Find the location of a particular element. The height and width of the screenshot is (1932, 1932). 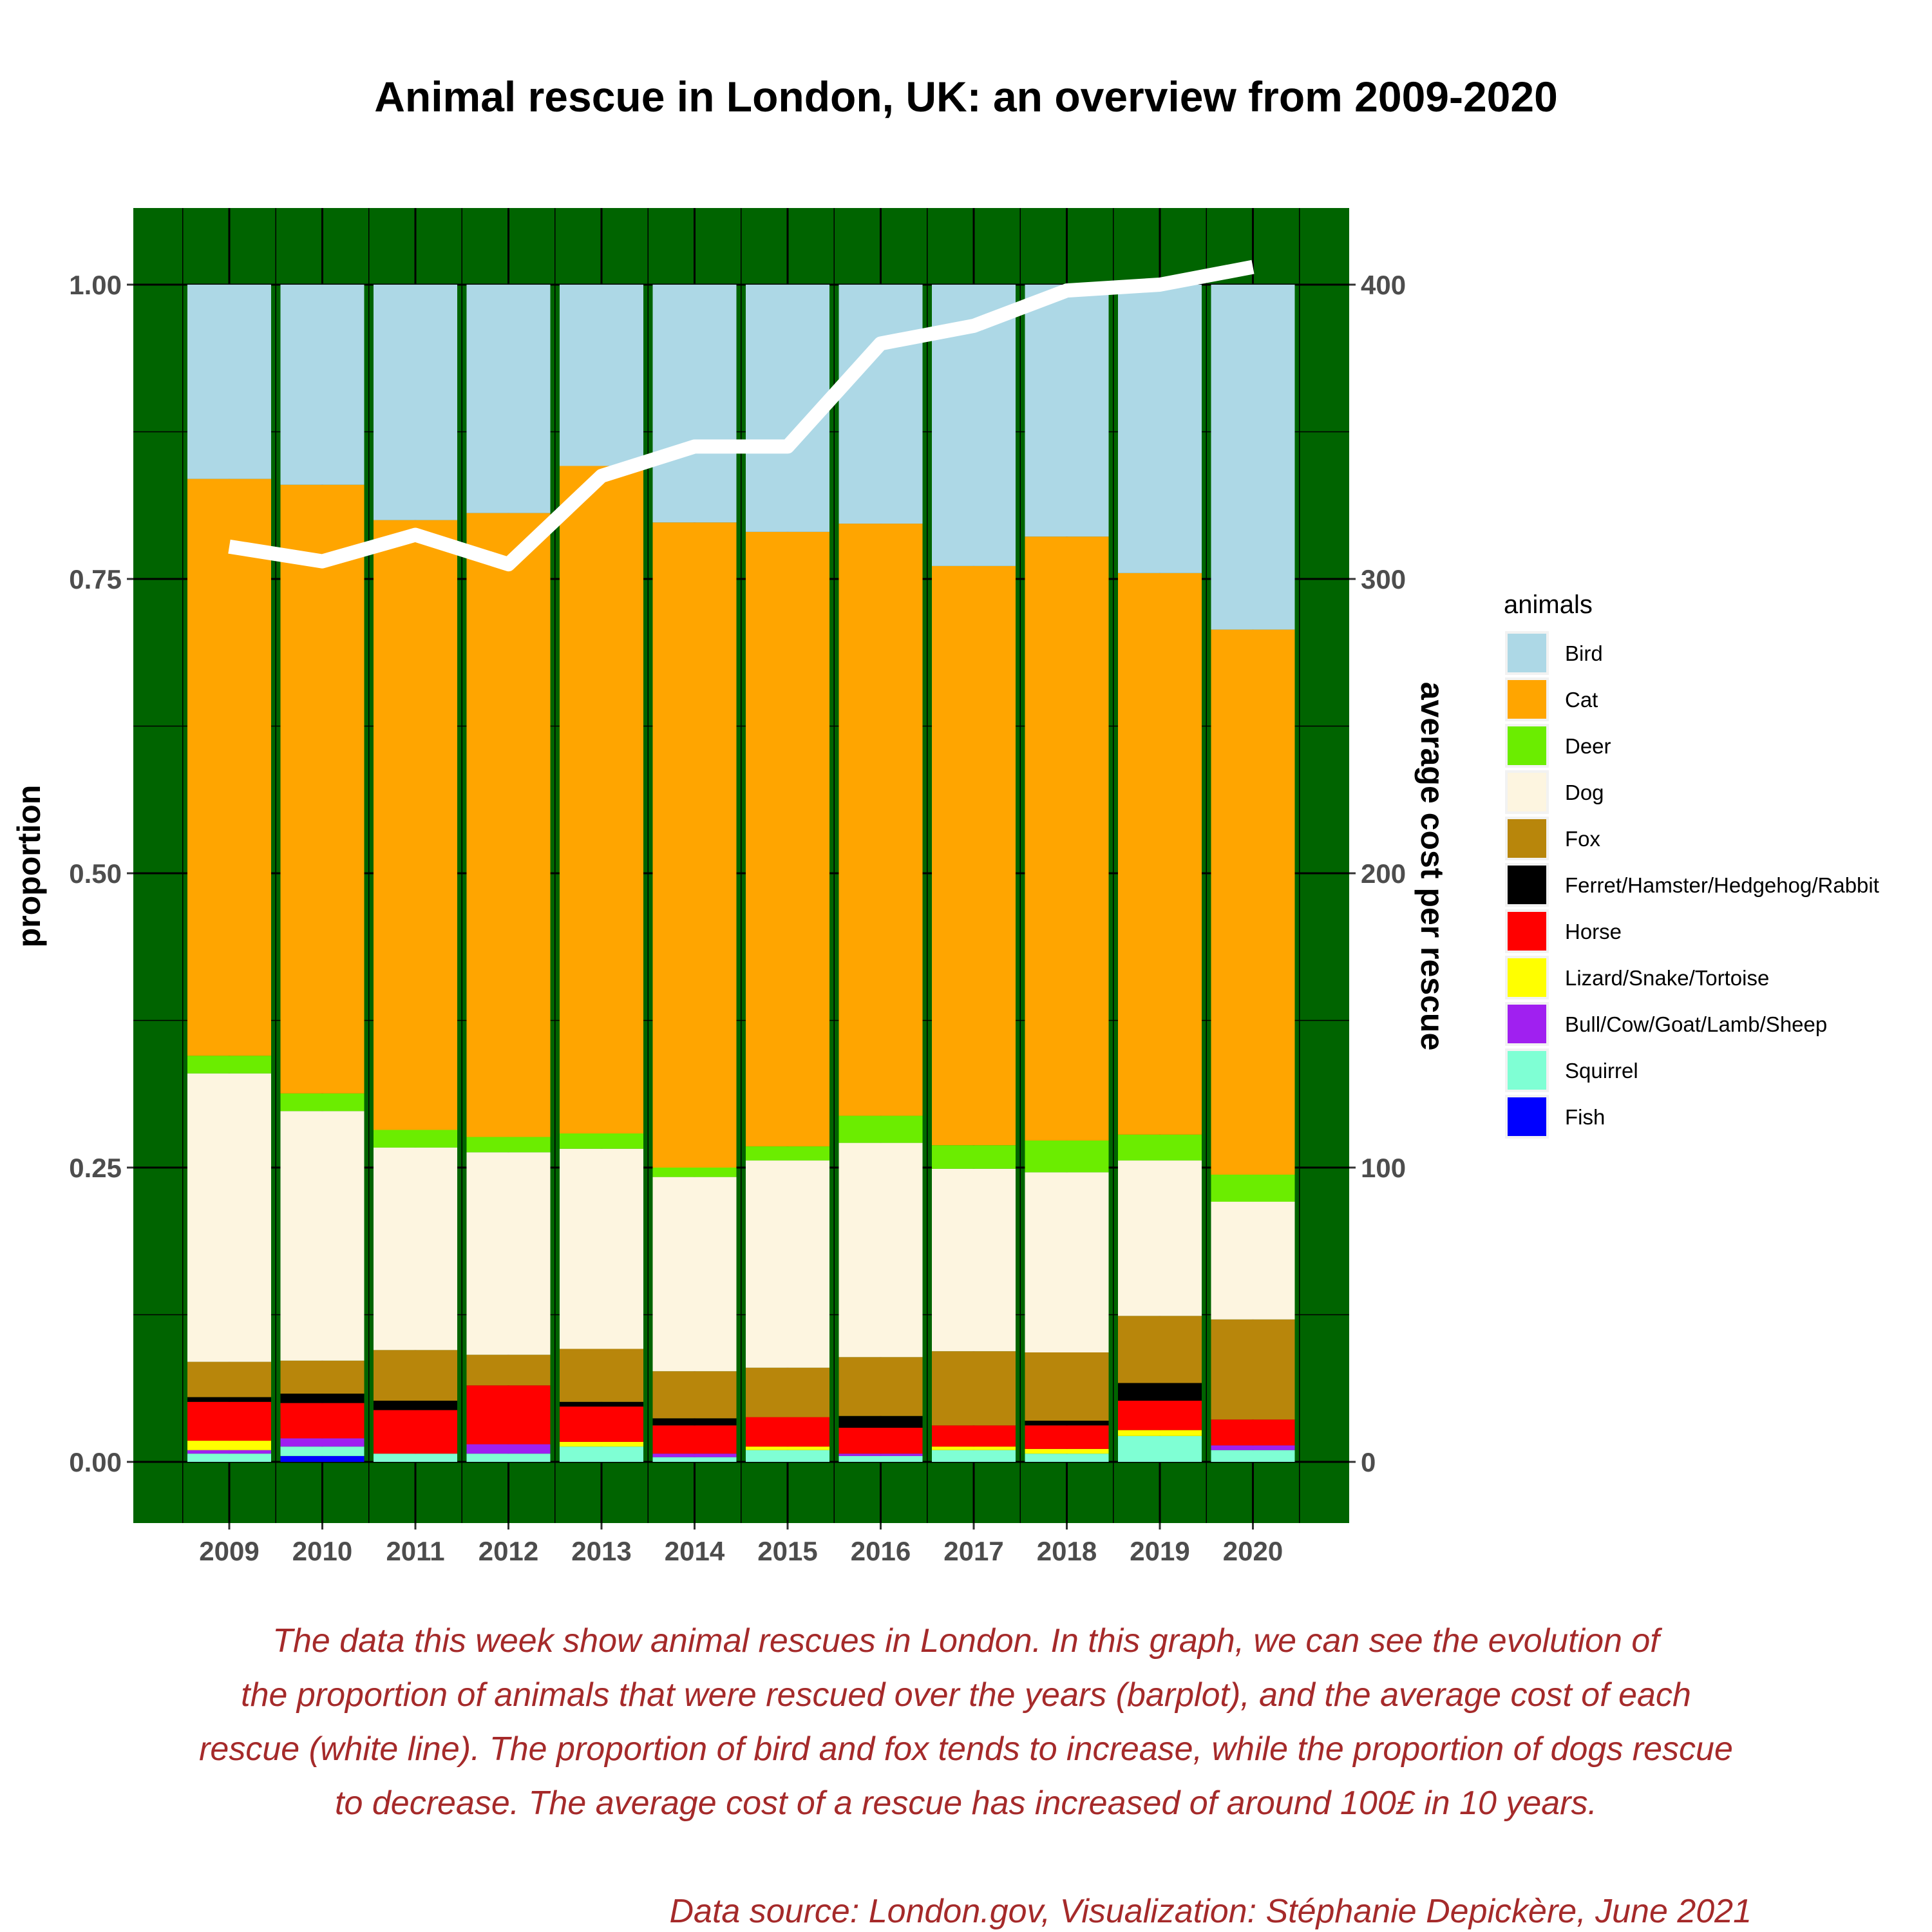

legend-label: Dog is located at coordinates (1585, 792).